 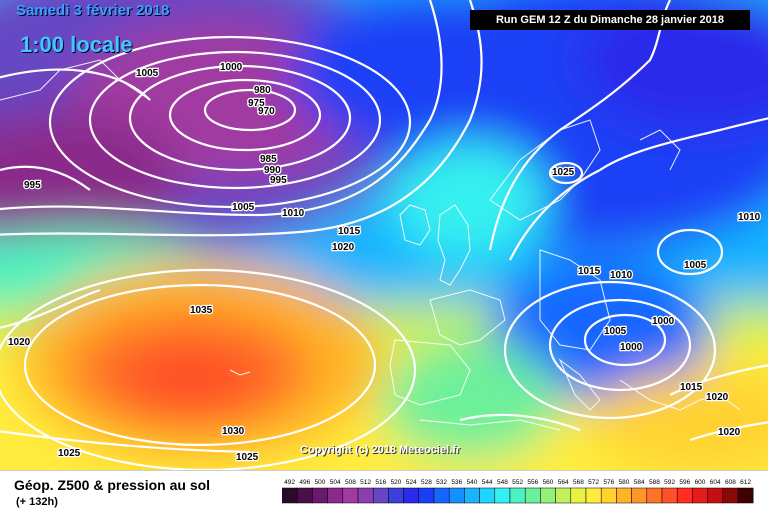 What do you see at coordinates (350, 482) in the screenshot?
I see `scale-tick-label: 508` at bounding box center [350, 482].